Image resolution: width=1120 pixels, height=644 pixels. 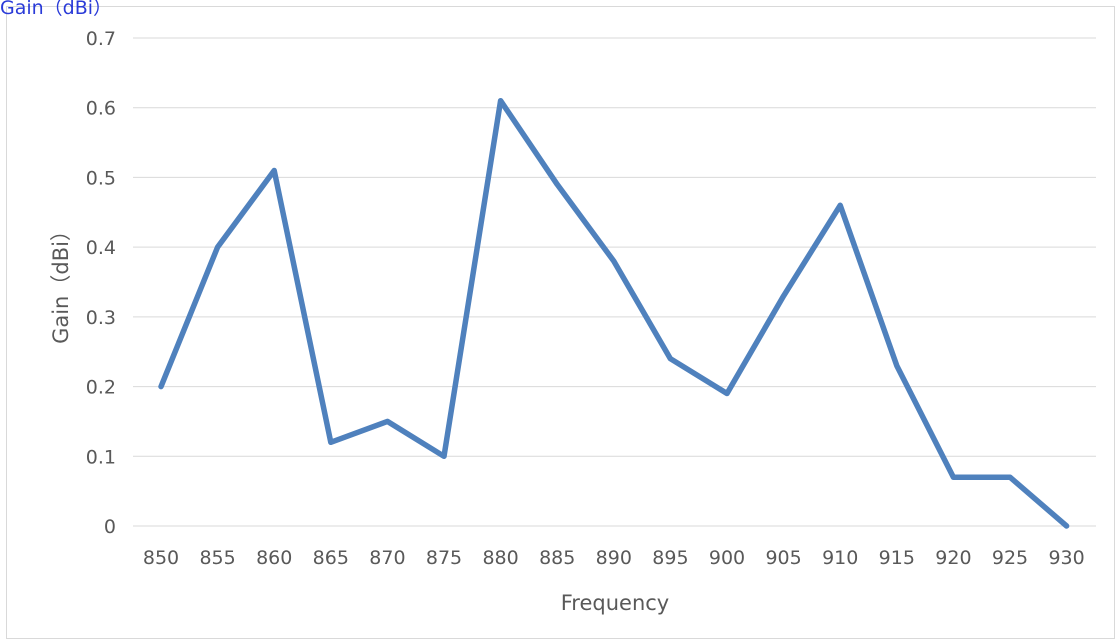 I want to click on x-tick-label: 915, so click(x=897, y=558).